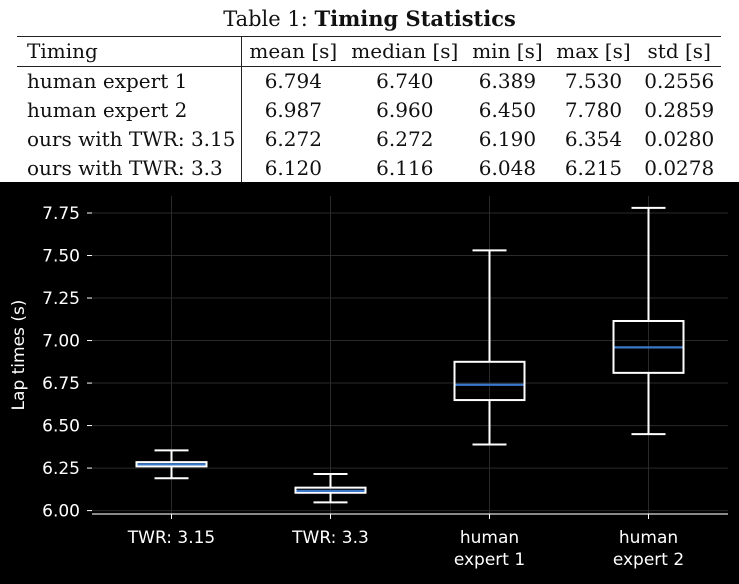  I want to click on cell-max: 7.780, so click(593, 110).